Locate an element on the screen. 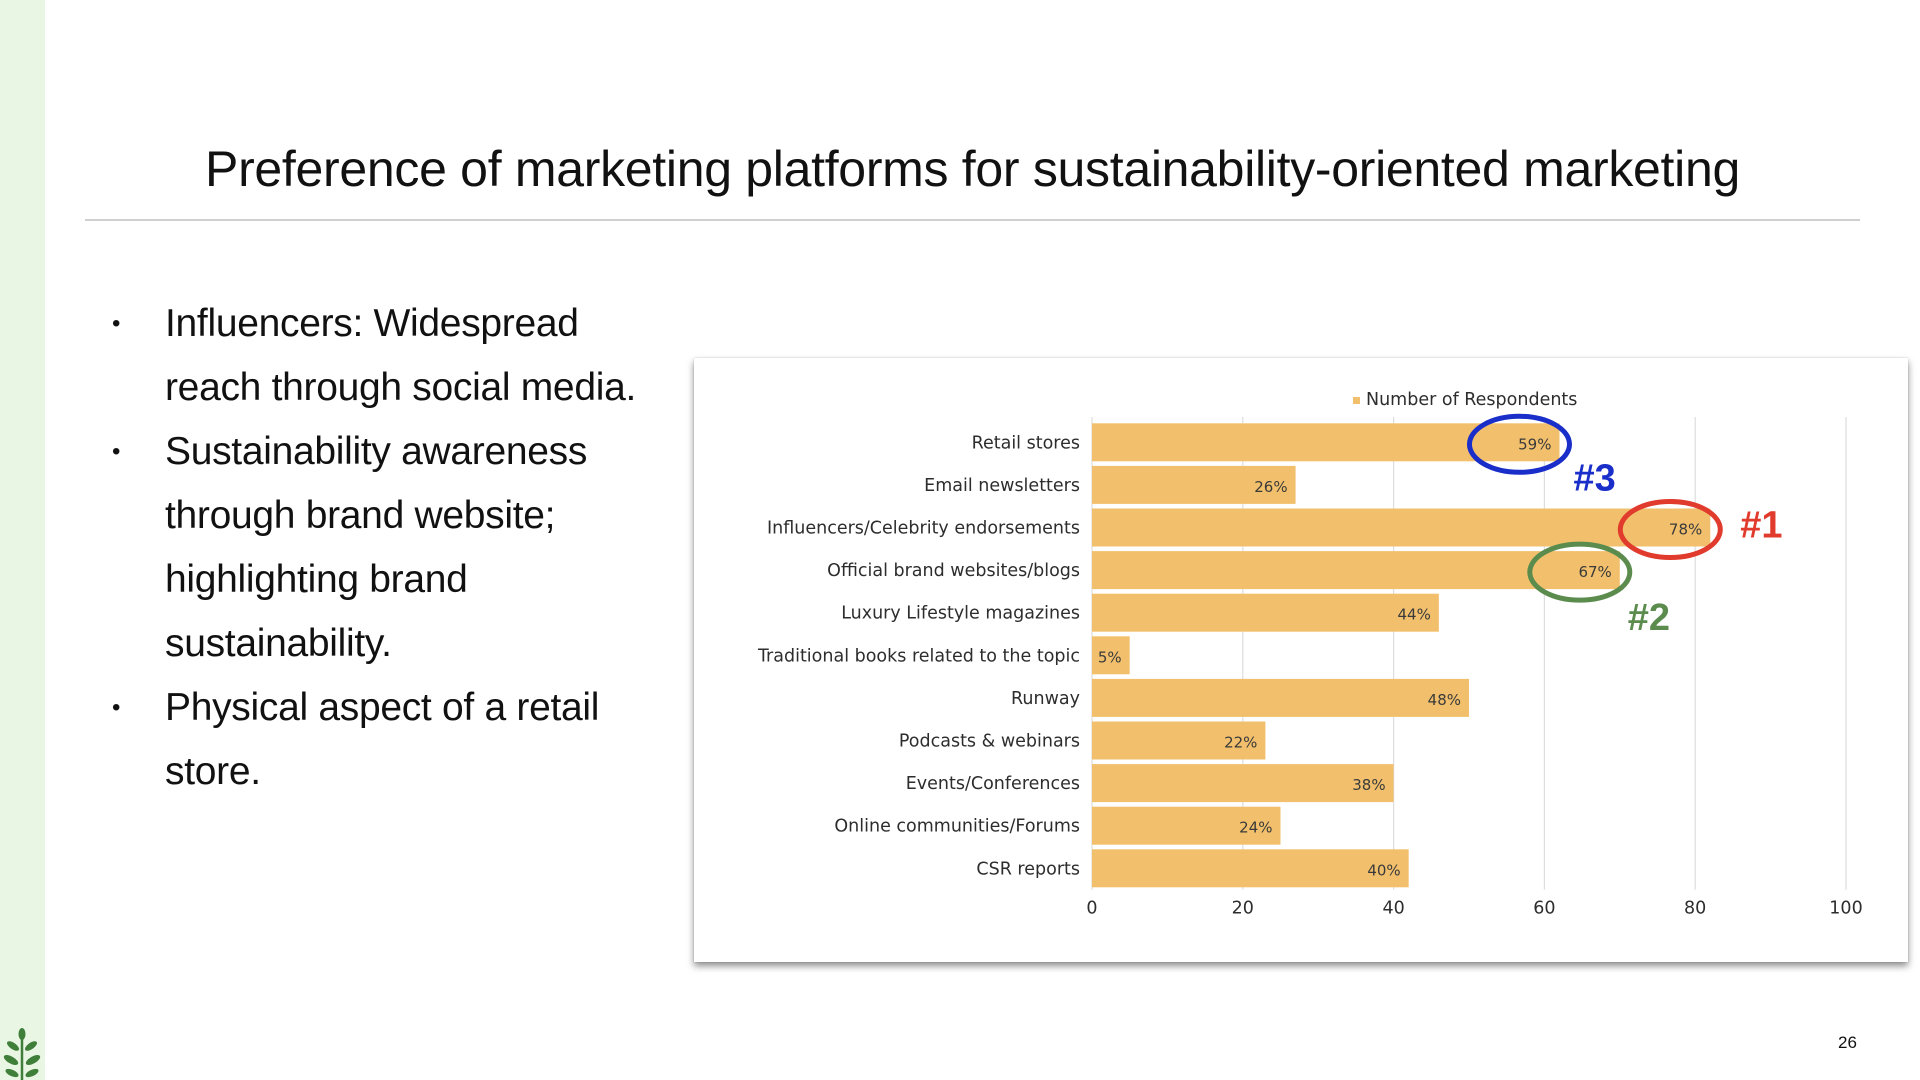 This screenshot has height=1080, width=1920. data-label: 40% is located at coordinates (1383, 870).